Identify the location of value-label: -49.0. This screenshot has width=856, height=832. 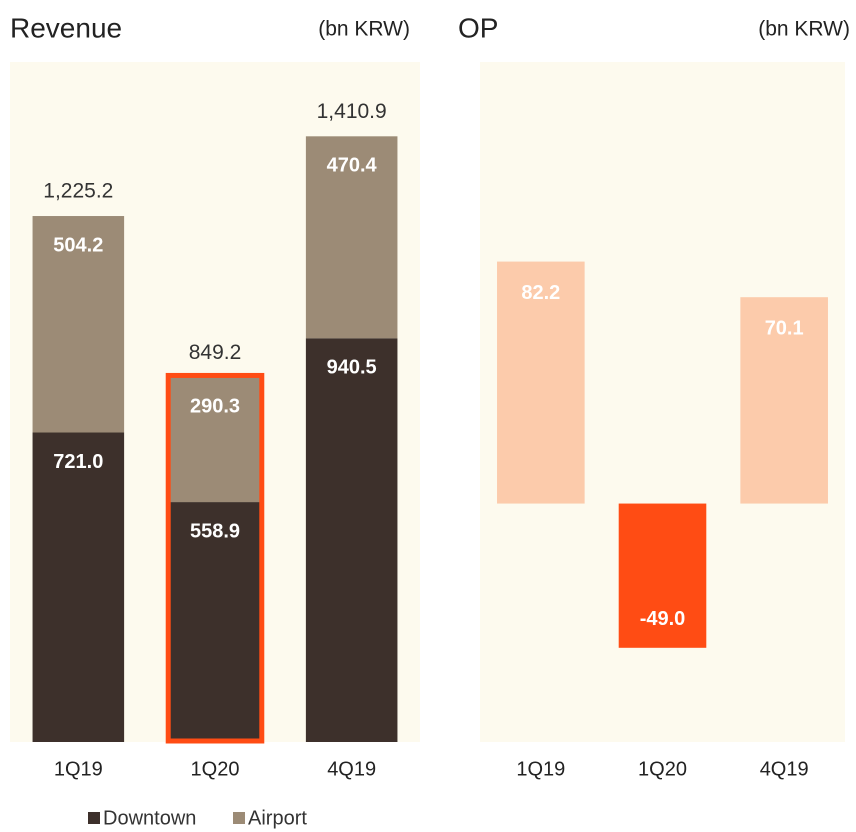
(663, 619).